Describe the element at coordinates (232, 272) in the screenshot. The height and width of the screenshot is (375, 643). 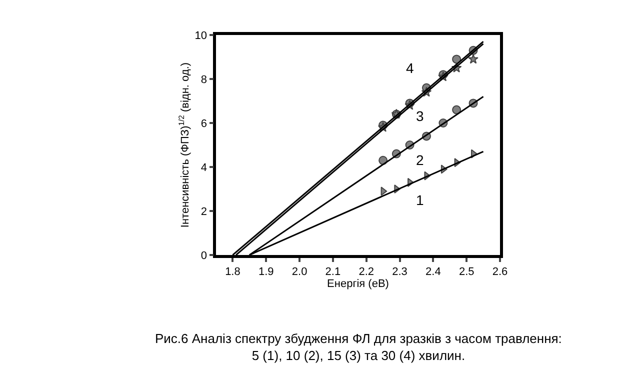
I see `x-tick-label: 1.8` at that location.